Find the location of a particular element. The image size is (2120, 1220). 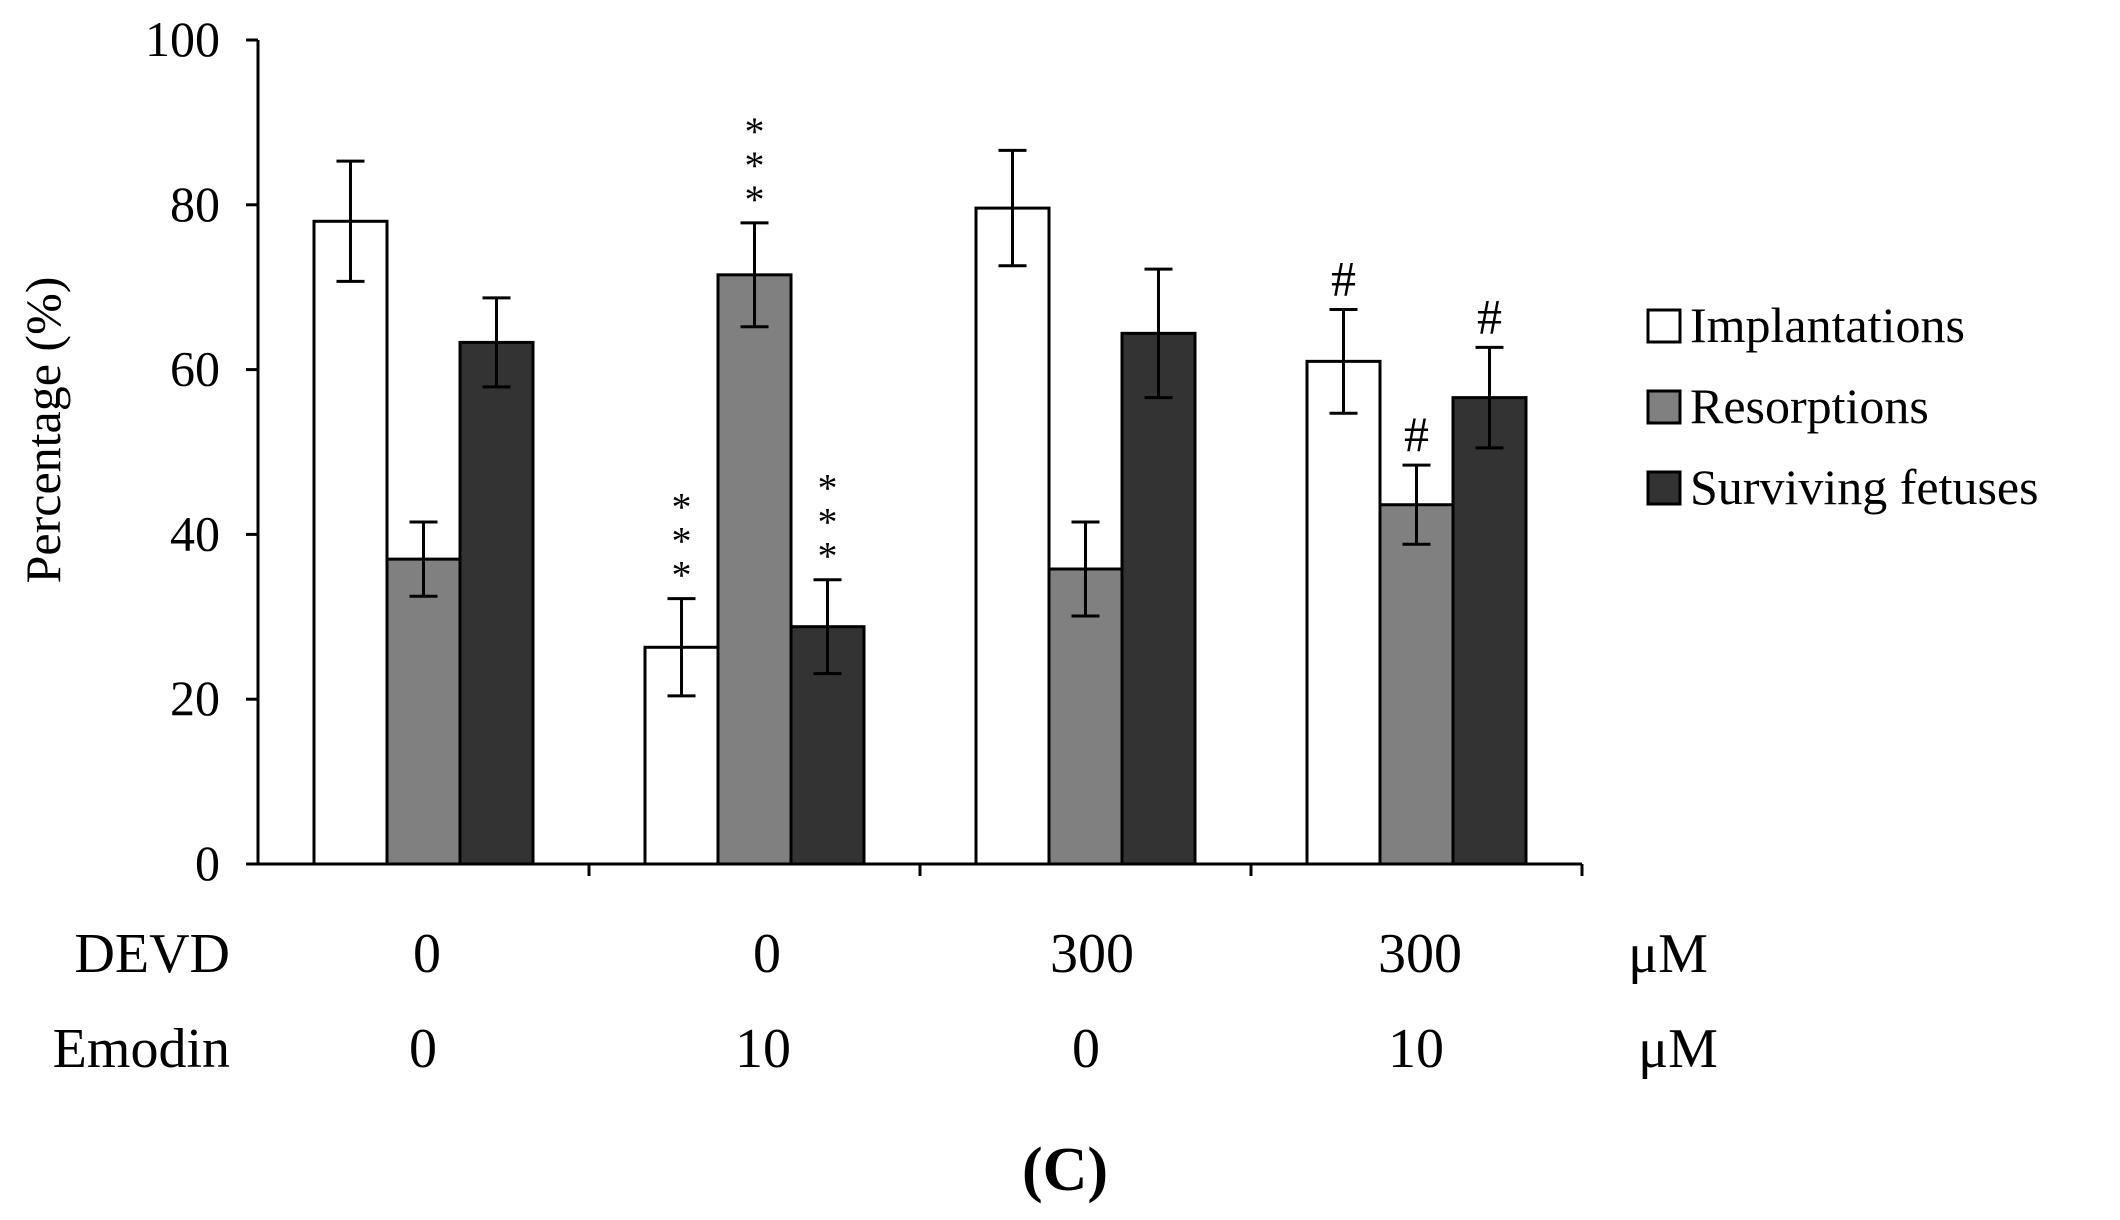

y-tick-label: 60 is located at coordinates (195, 369).